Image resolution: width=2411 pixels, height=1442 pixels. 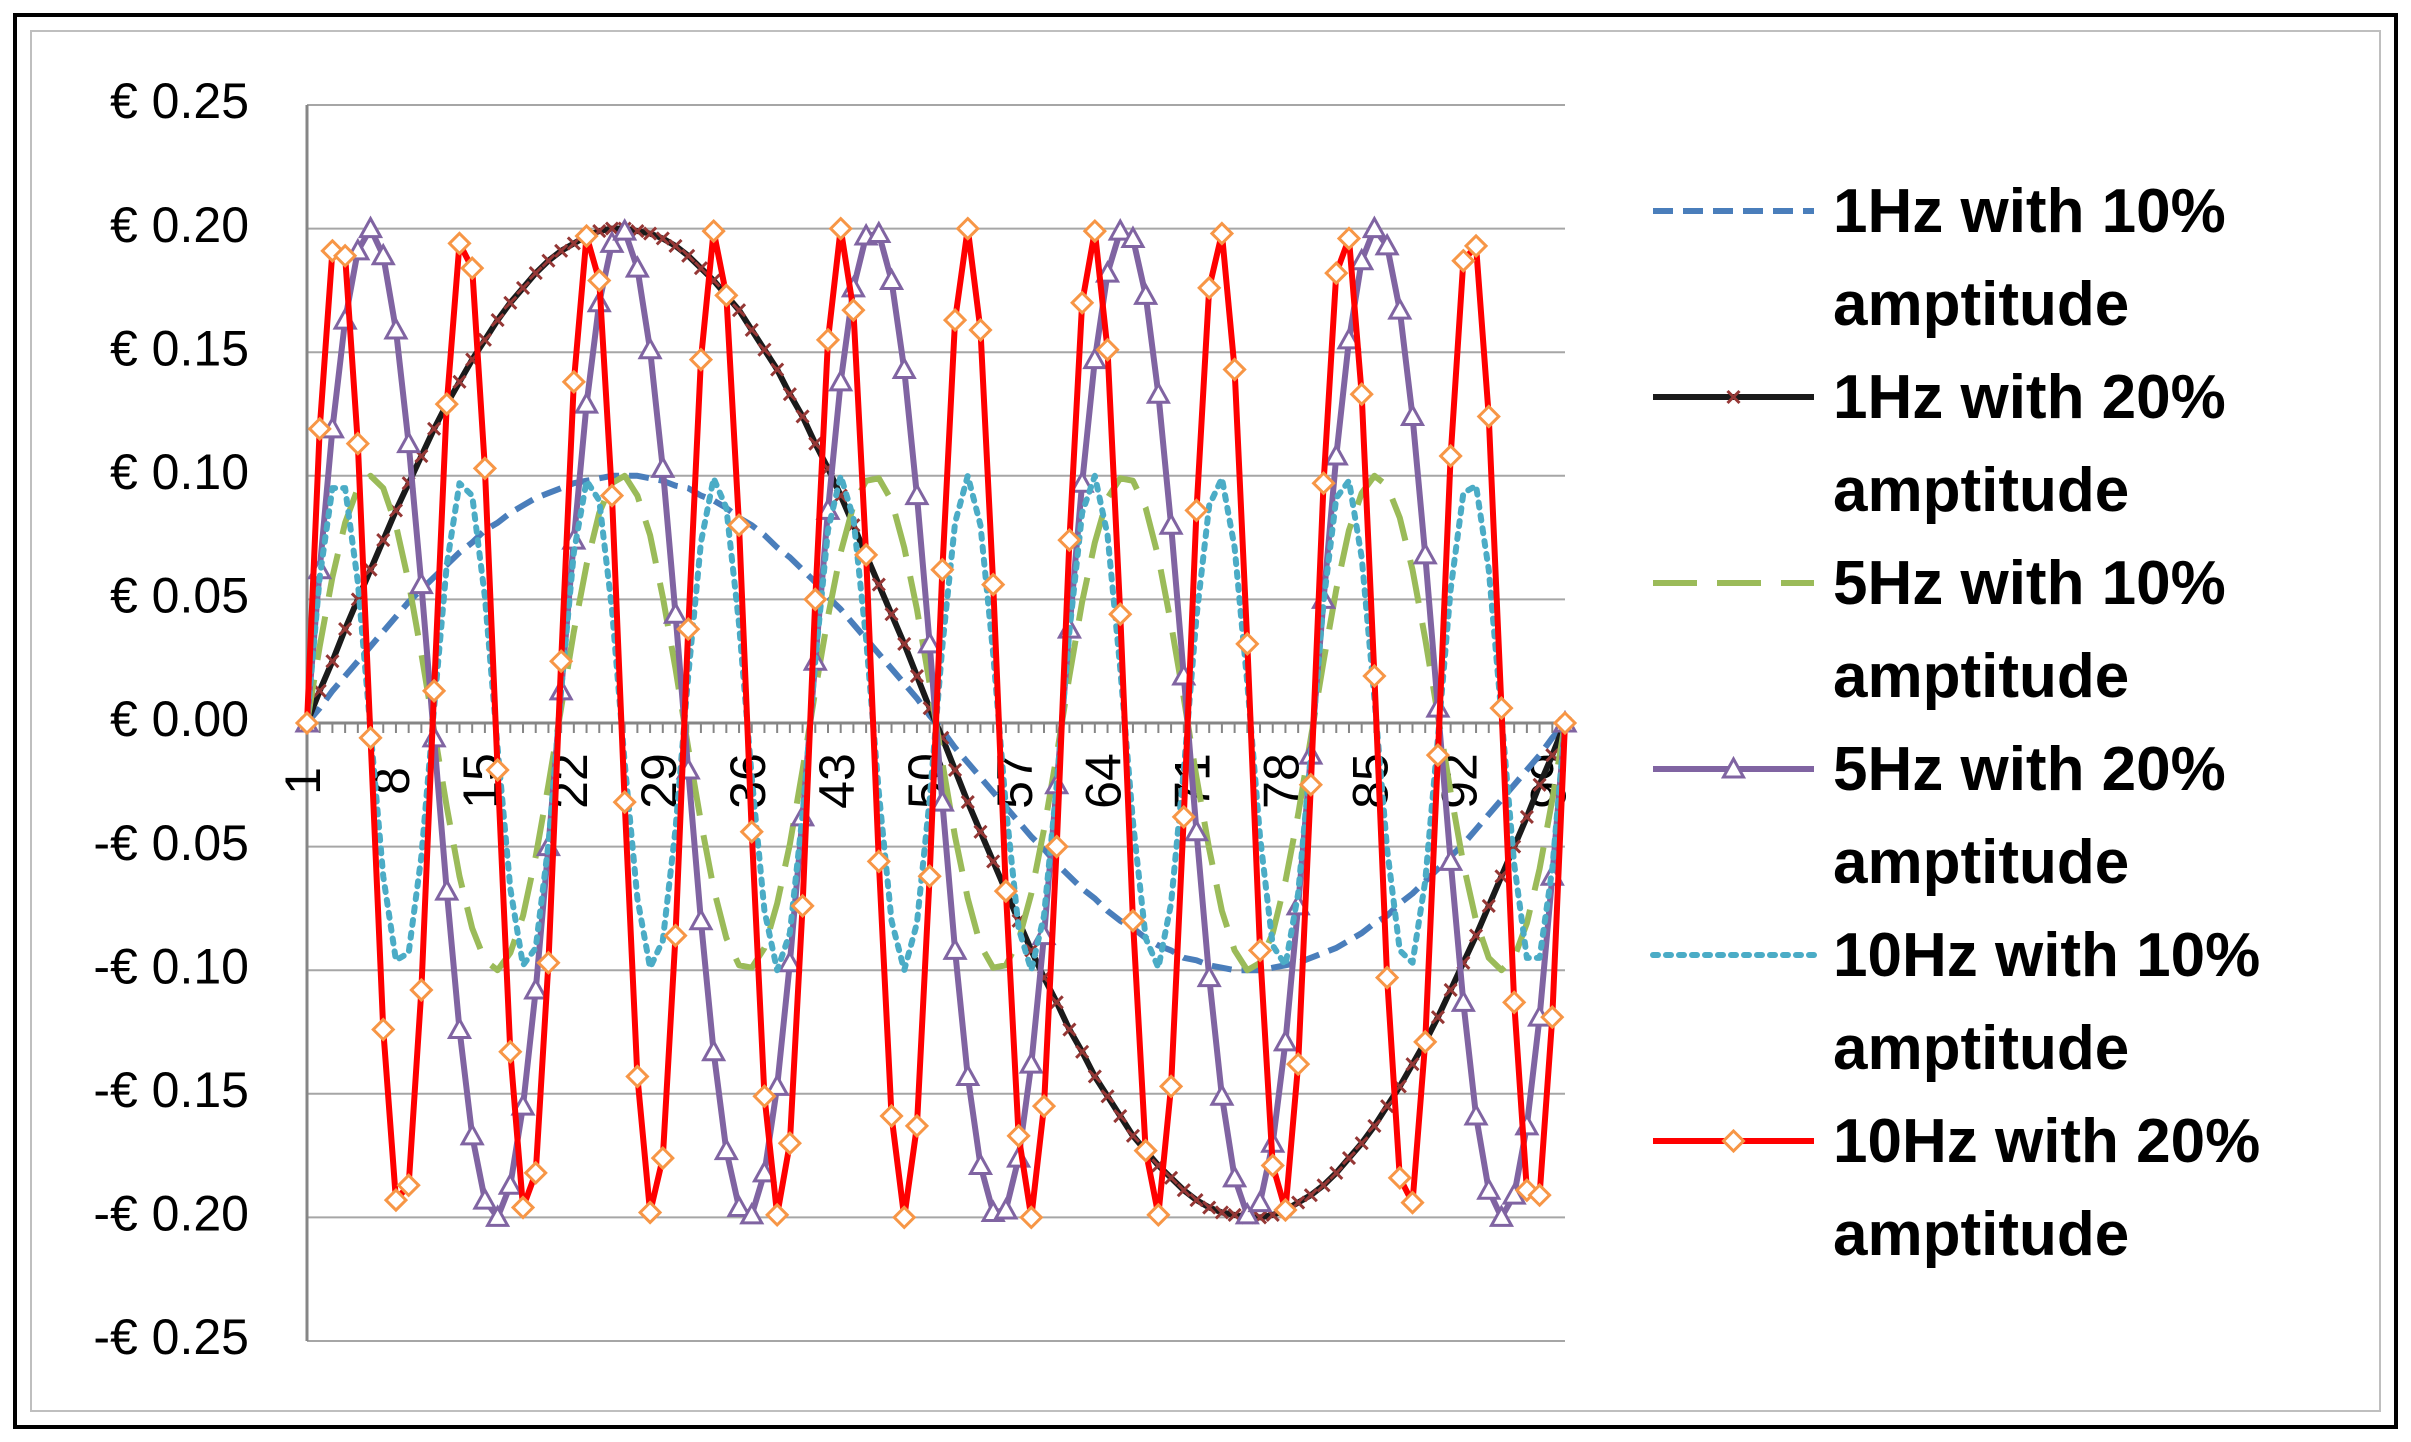 What do you see at coordinates (179, 596) in the screenshot?
I see `y-tick-label: € 0.05` at bounding box center [179, 596].